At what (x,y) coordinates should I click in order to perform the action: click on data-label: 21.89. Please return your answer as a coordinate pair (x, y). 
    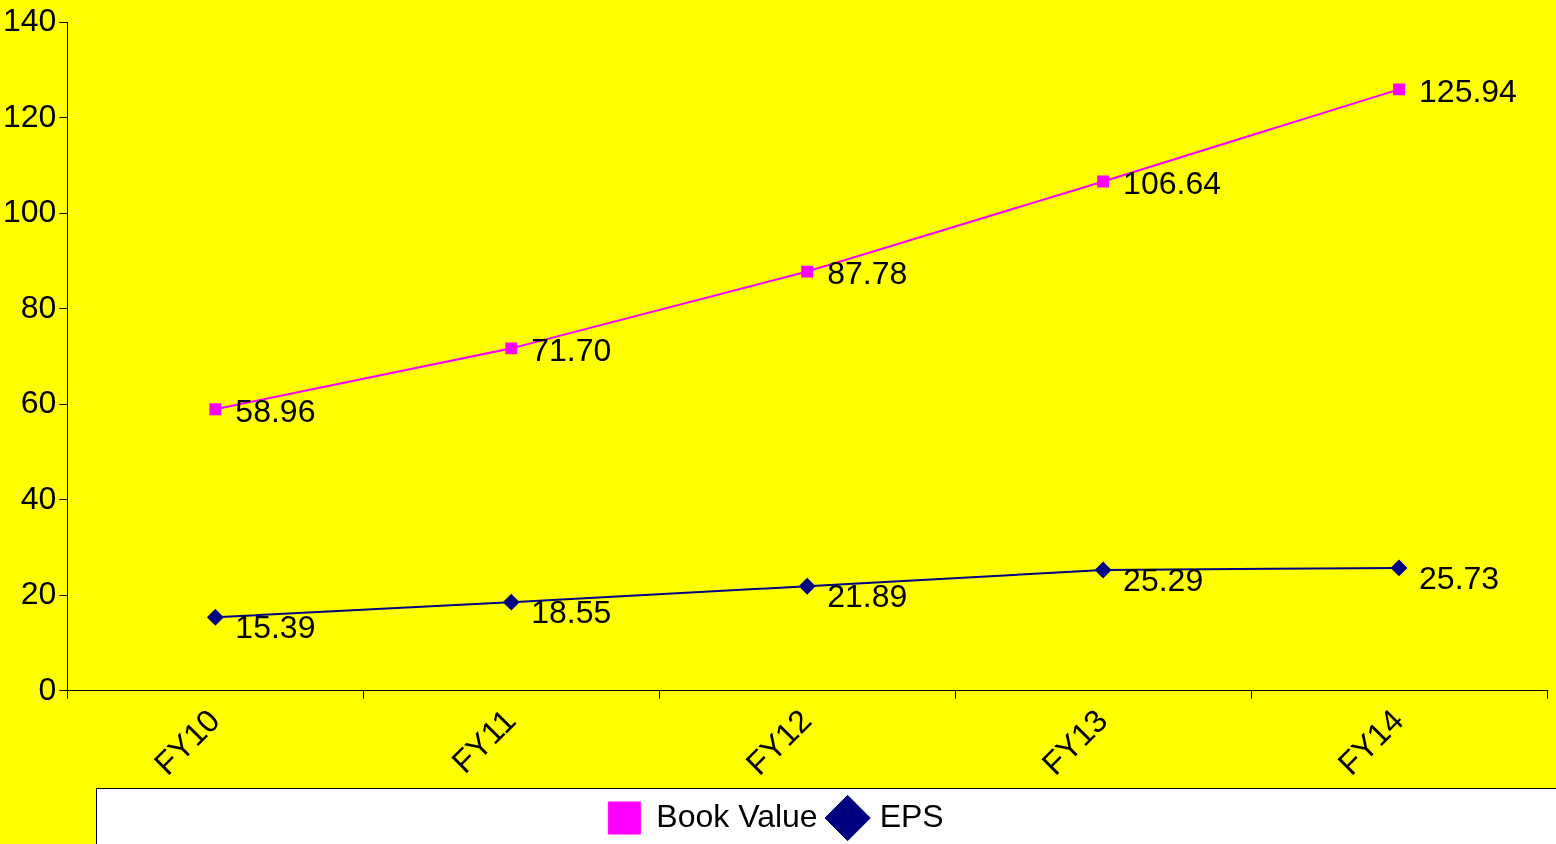
    Looking at the image, I should click on (867, 596).